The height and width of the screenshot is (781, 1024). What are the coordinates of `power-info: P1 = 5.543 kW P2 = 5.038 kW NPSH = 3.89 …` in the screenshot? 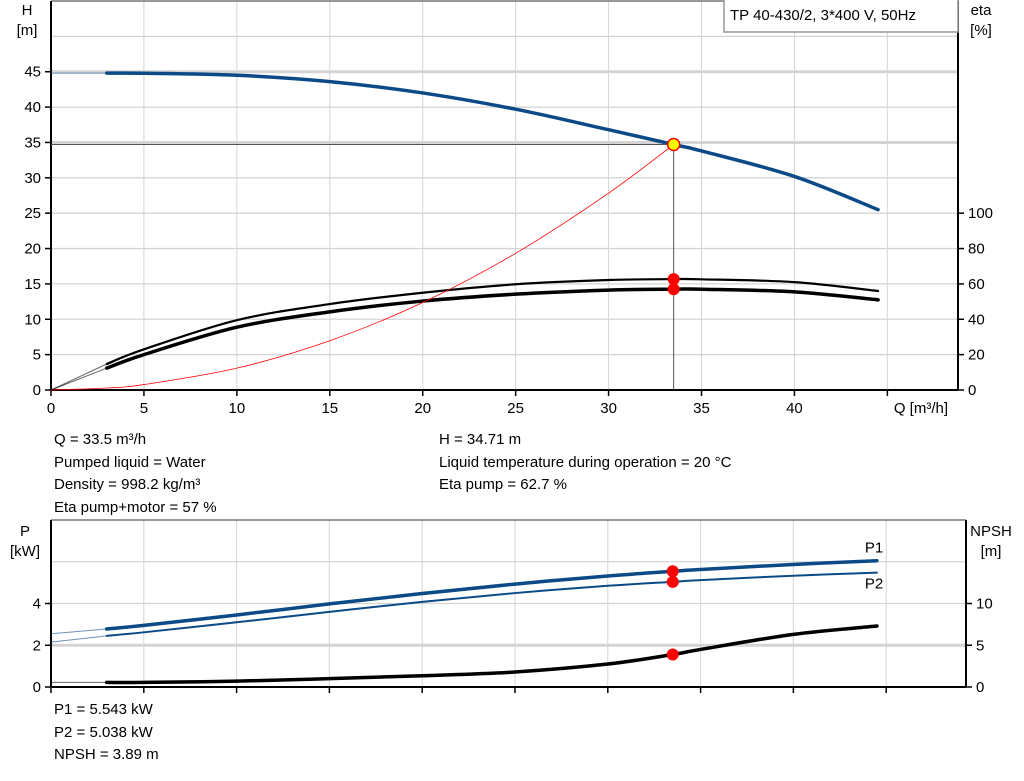 It's located at (106, 733).